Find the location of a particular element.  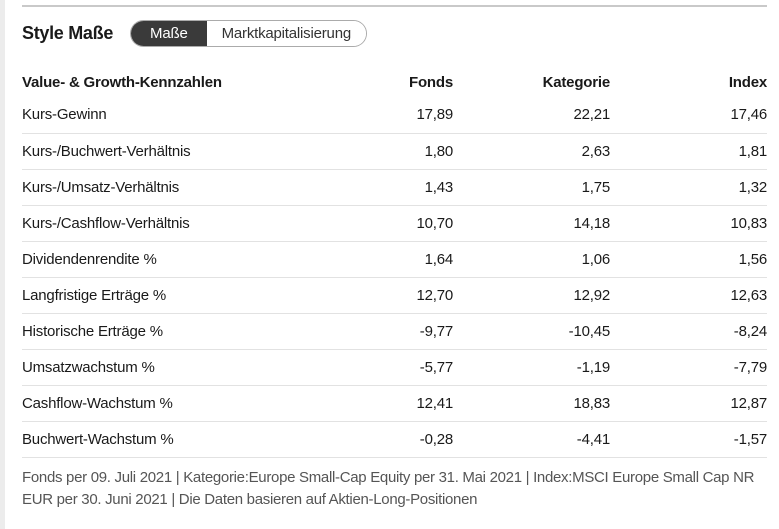

table-row: Historische Erträge % -9,77 -10,45 -8,24 is located at coordinates (394, 331).